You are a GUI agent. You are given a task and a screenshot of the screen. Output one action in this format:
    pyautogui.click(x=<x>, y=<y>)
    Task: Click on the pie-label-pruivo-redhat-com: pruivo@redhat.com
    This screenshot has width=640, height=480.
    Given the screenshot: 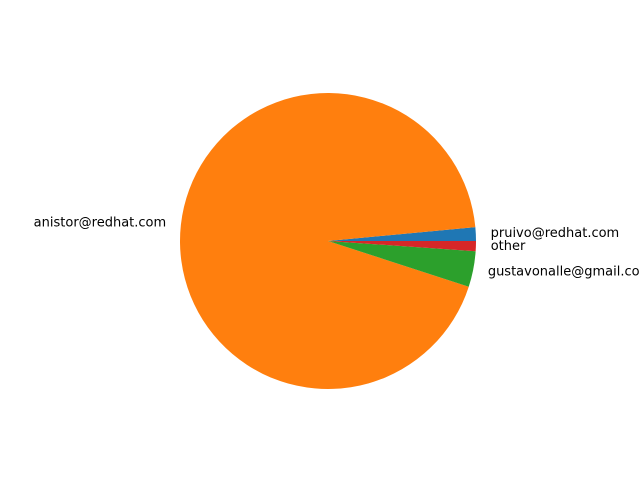 What is the action you would take?
    pyautogui.click(x=555, y=233)
    